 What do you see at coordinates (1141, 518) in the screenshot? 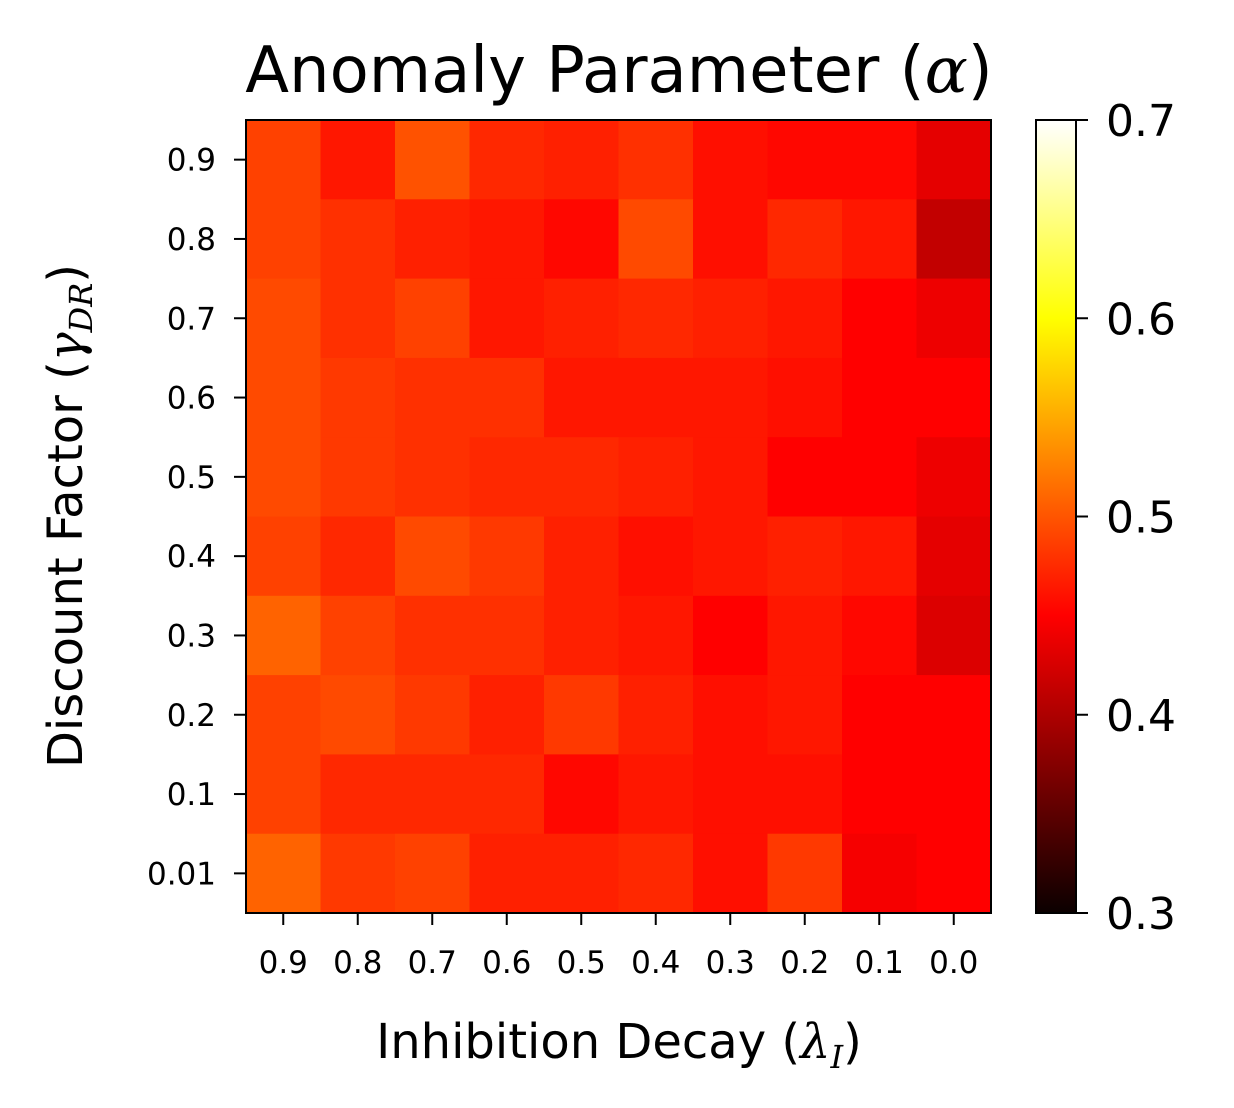
I see `colorbar-tick-label: 0.5` at bounding box center [1141, 518].